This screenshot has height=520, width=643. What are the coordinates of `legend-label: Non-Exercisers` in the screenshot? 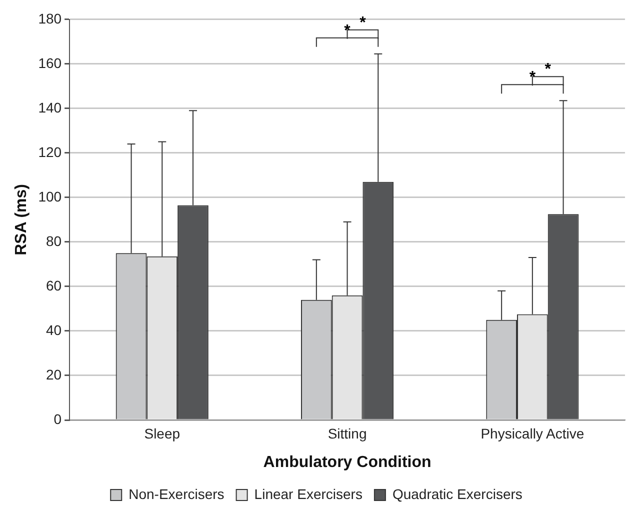 It's located at (176, 494).